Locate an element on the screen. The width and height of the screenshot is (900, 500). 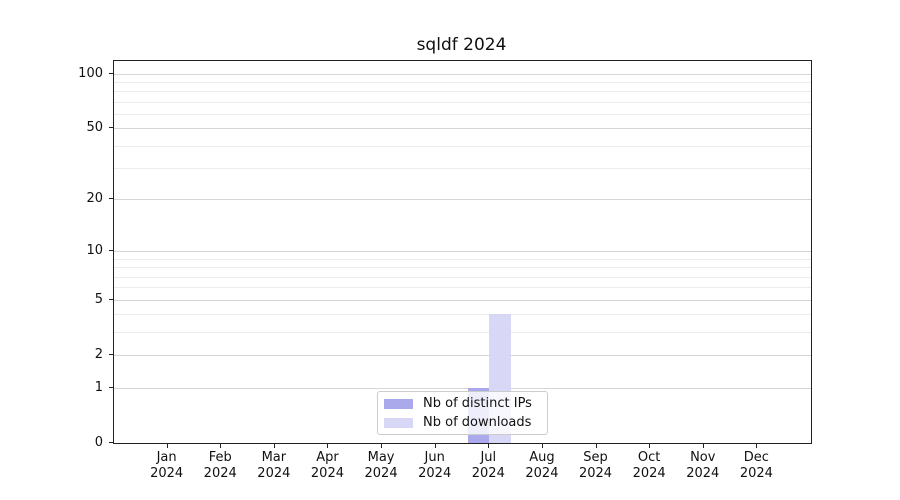
y-tick-label: 100 is located at coordinates (90, 73).